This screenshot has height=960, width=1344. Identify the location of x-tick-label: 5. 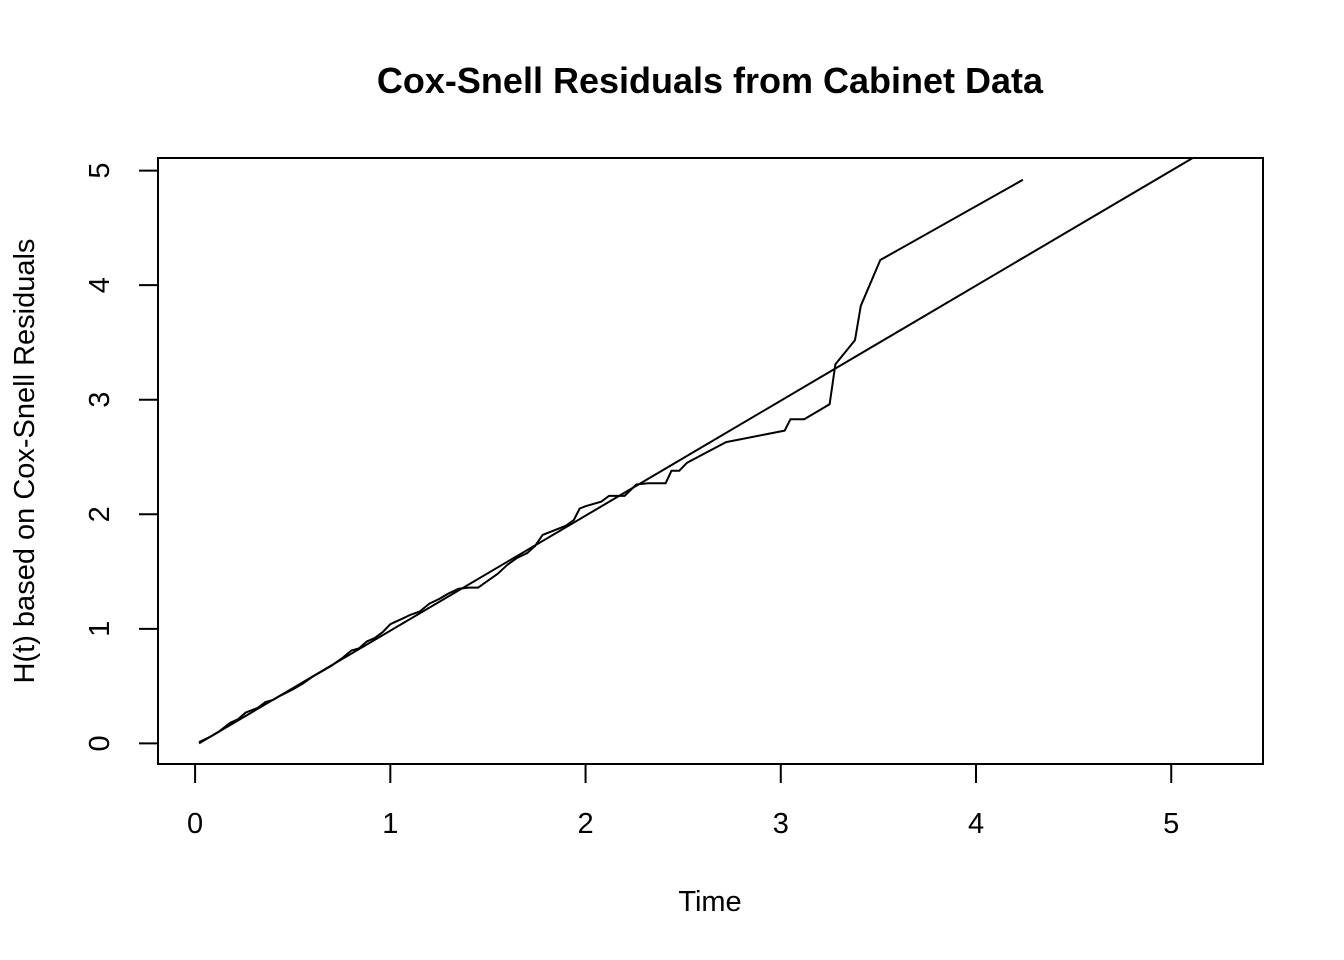
(1171, 824).